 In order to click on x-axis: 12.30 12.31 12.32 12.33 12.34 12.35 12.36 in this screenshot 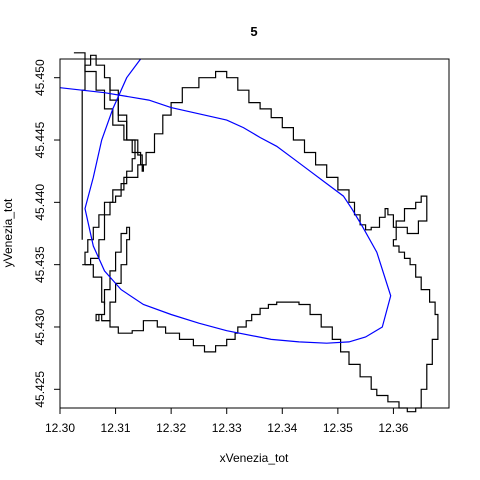, I will do `click(227, 421)`.